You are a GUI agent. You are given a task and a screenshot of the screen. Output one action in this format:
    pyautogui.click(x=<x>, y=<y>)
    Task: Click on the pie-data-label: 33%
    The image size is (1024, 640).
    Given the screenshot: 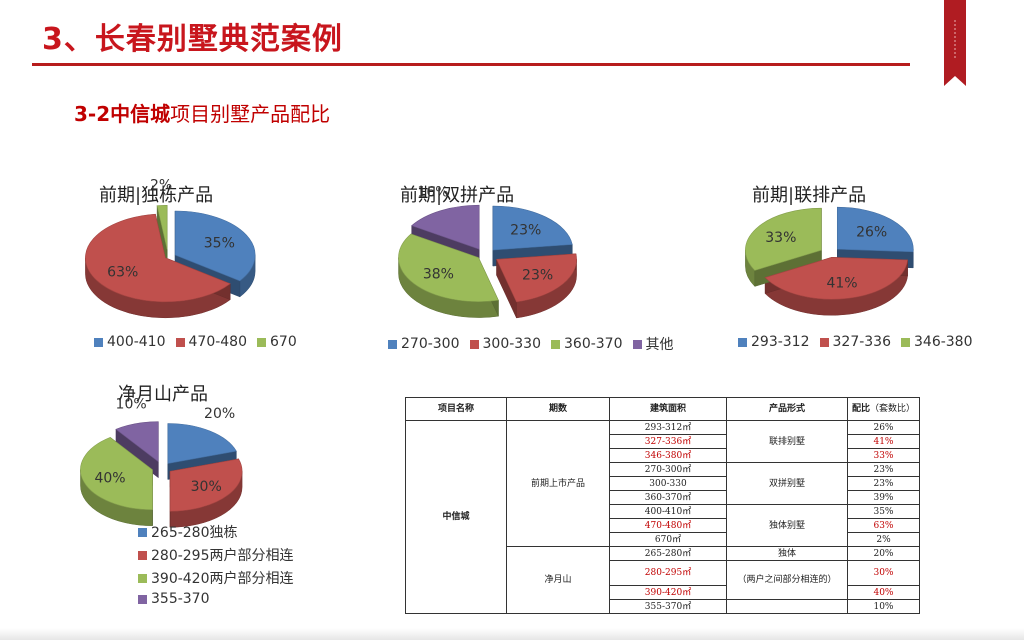 What is the action you would take?
    pyautogui.click(x=780, y=238)
    